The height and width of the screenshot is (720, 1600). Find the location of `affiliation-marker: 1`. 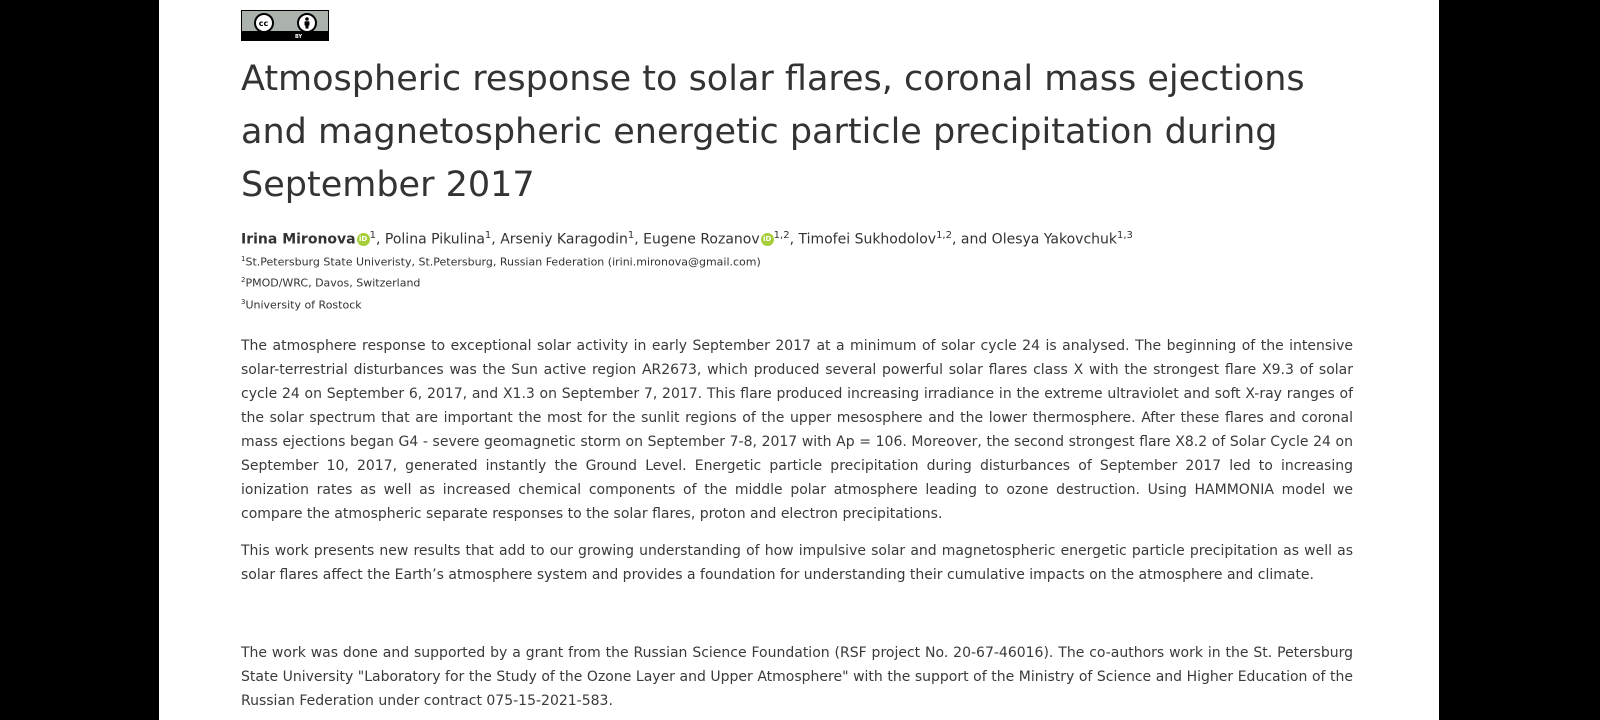

affiliation-marker: 1 is located at coordinates (243, 258).